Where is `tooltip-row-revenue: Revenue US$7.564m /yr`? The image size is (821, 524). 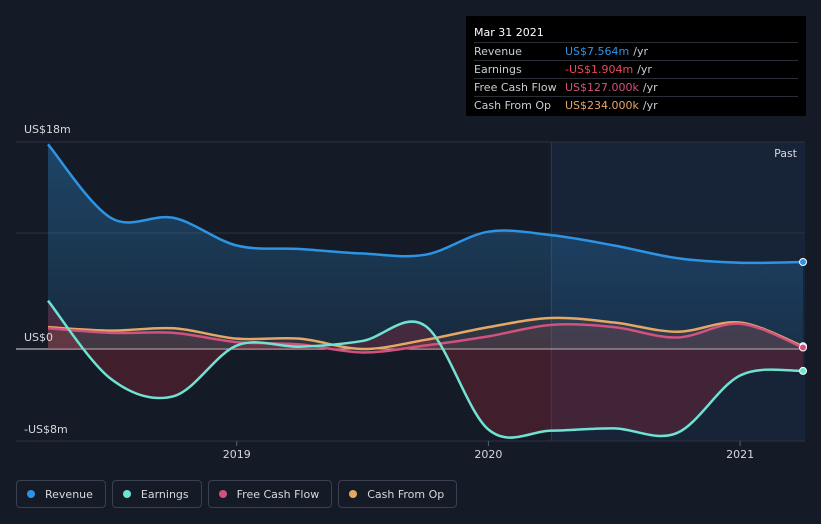
tooltip-row-revenue: Revenue US$7.564m /yr is located at coordinates (636, 51).